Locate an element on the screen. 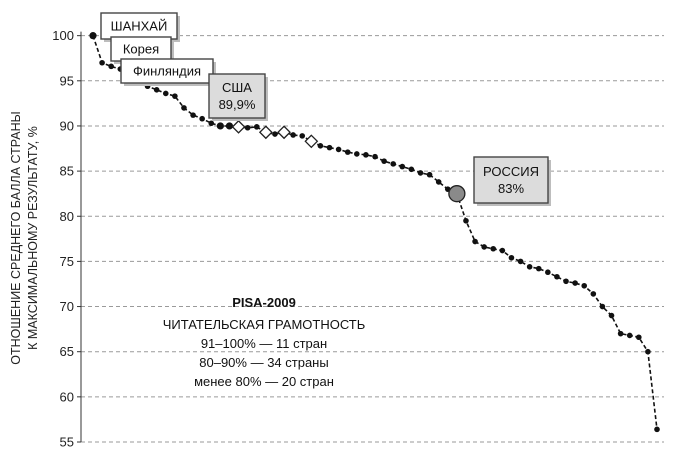  info-line-4: менее 80% — 20 стран is located at coordinates (264, 381).